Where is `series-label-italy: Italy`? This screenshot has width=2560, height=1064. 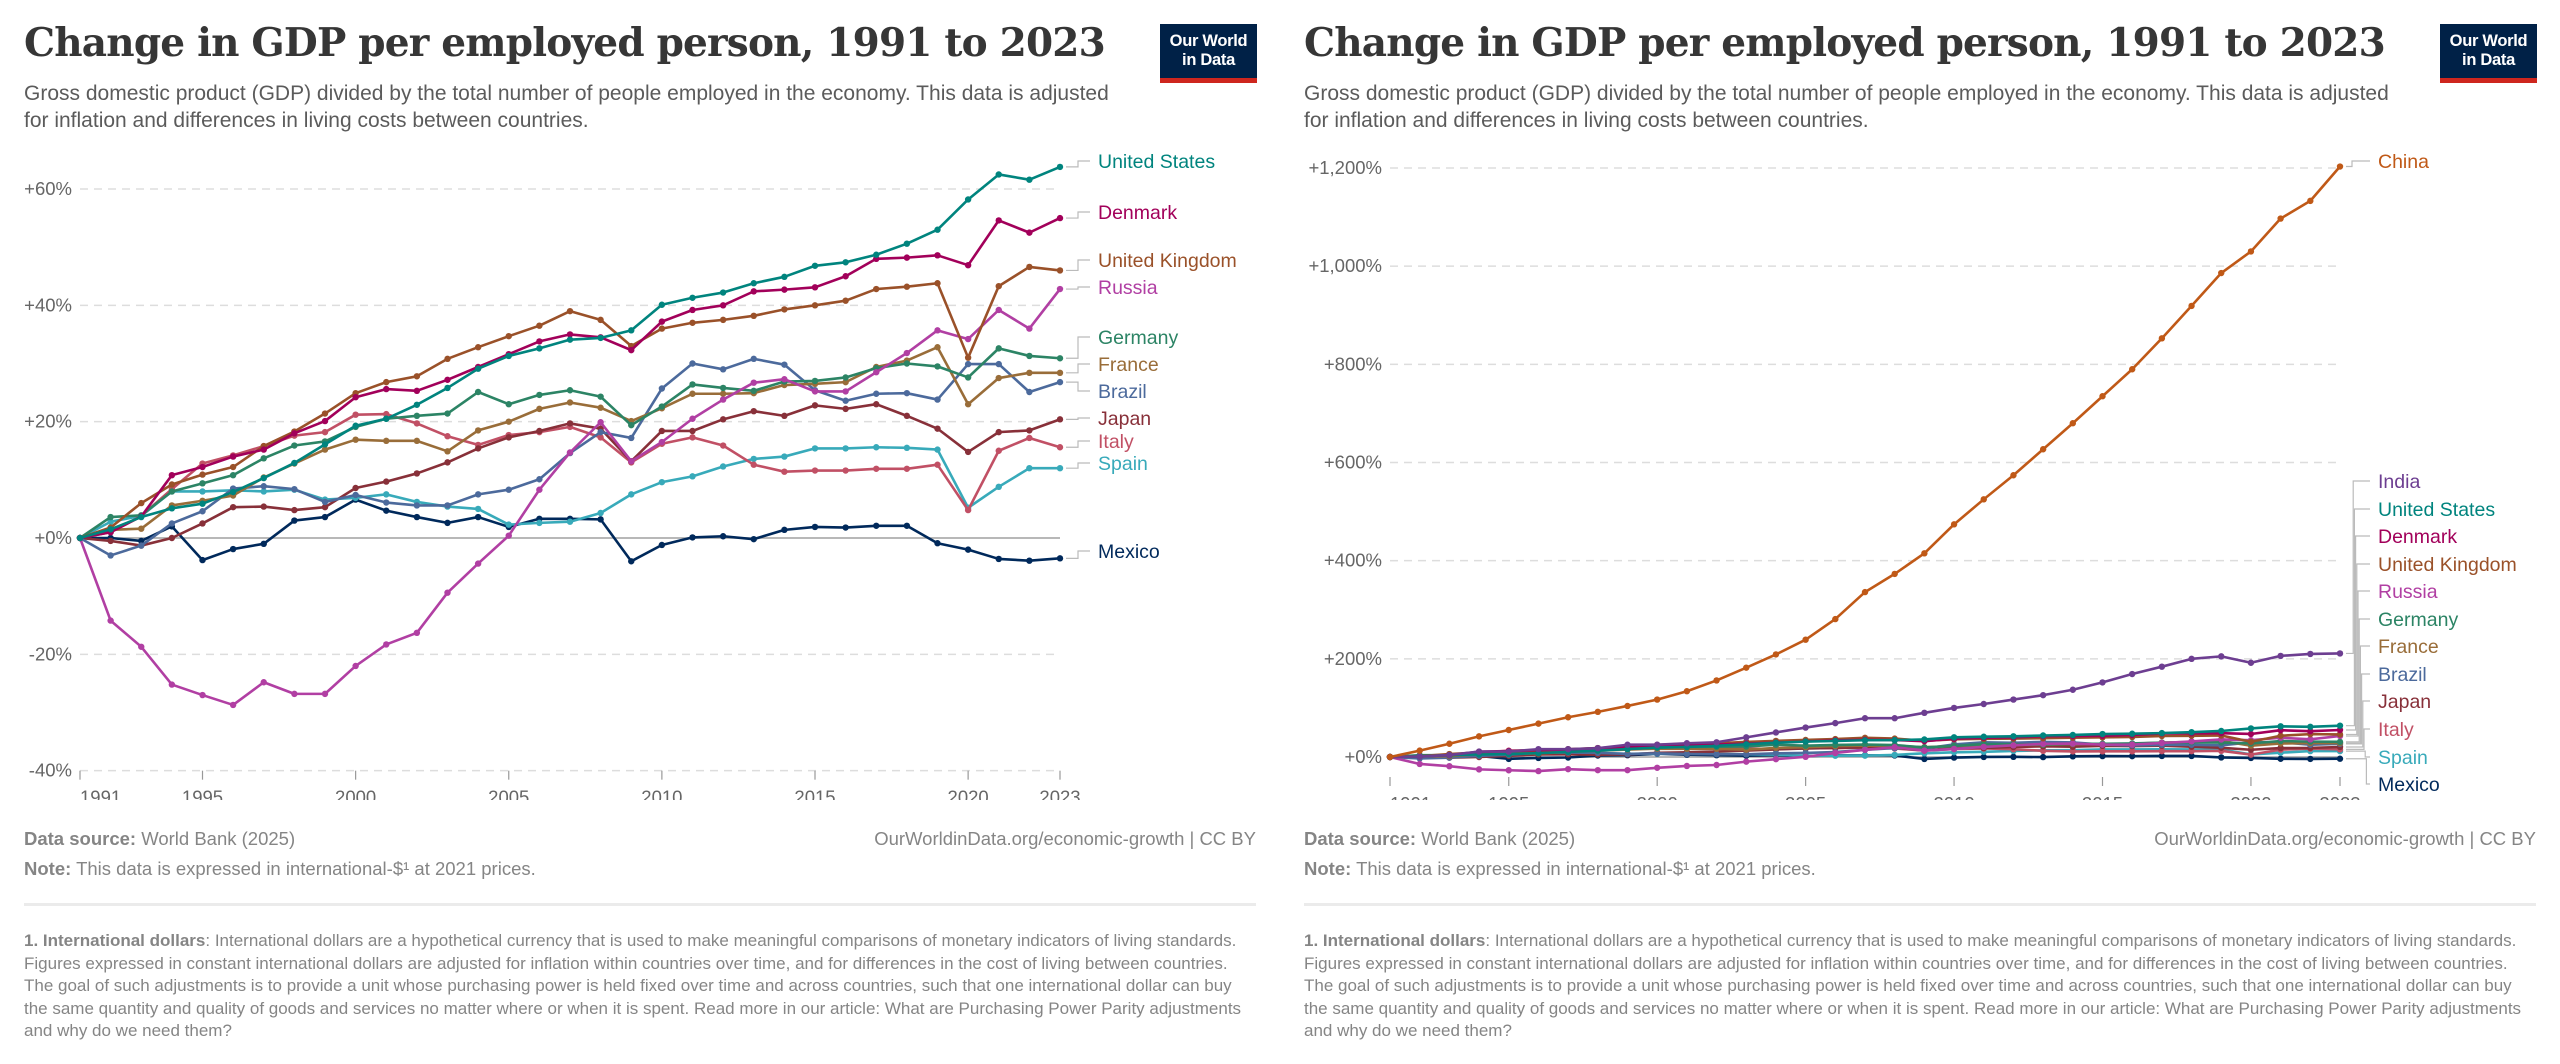
series-label-italy: Italy is located at coordinates (1116, 442).